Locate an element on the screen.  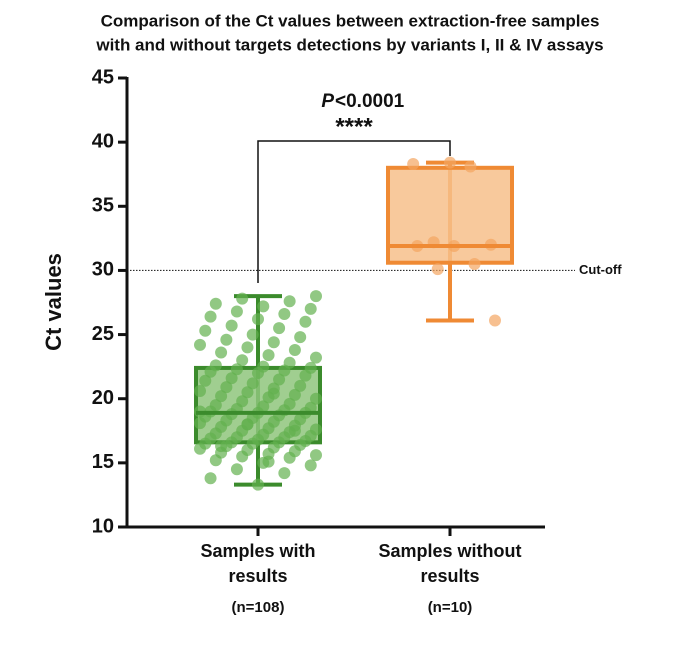
x-tick-label: Samples without is located at coordinates (449, 551).